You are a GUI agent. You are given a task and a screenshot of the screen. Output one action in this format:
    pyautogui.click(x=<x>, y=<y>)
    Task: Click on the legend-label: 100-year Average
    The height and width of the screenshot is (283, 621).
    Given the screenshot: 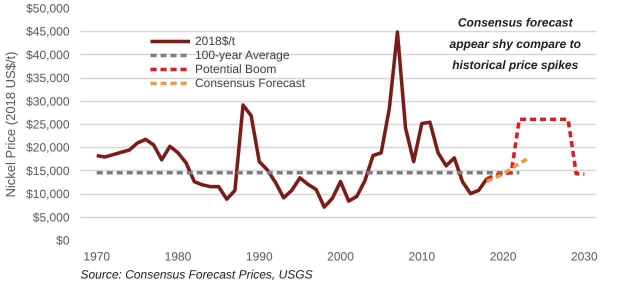 What is the action you would take?
    pyautogui.click(x=242, y=55)
    